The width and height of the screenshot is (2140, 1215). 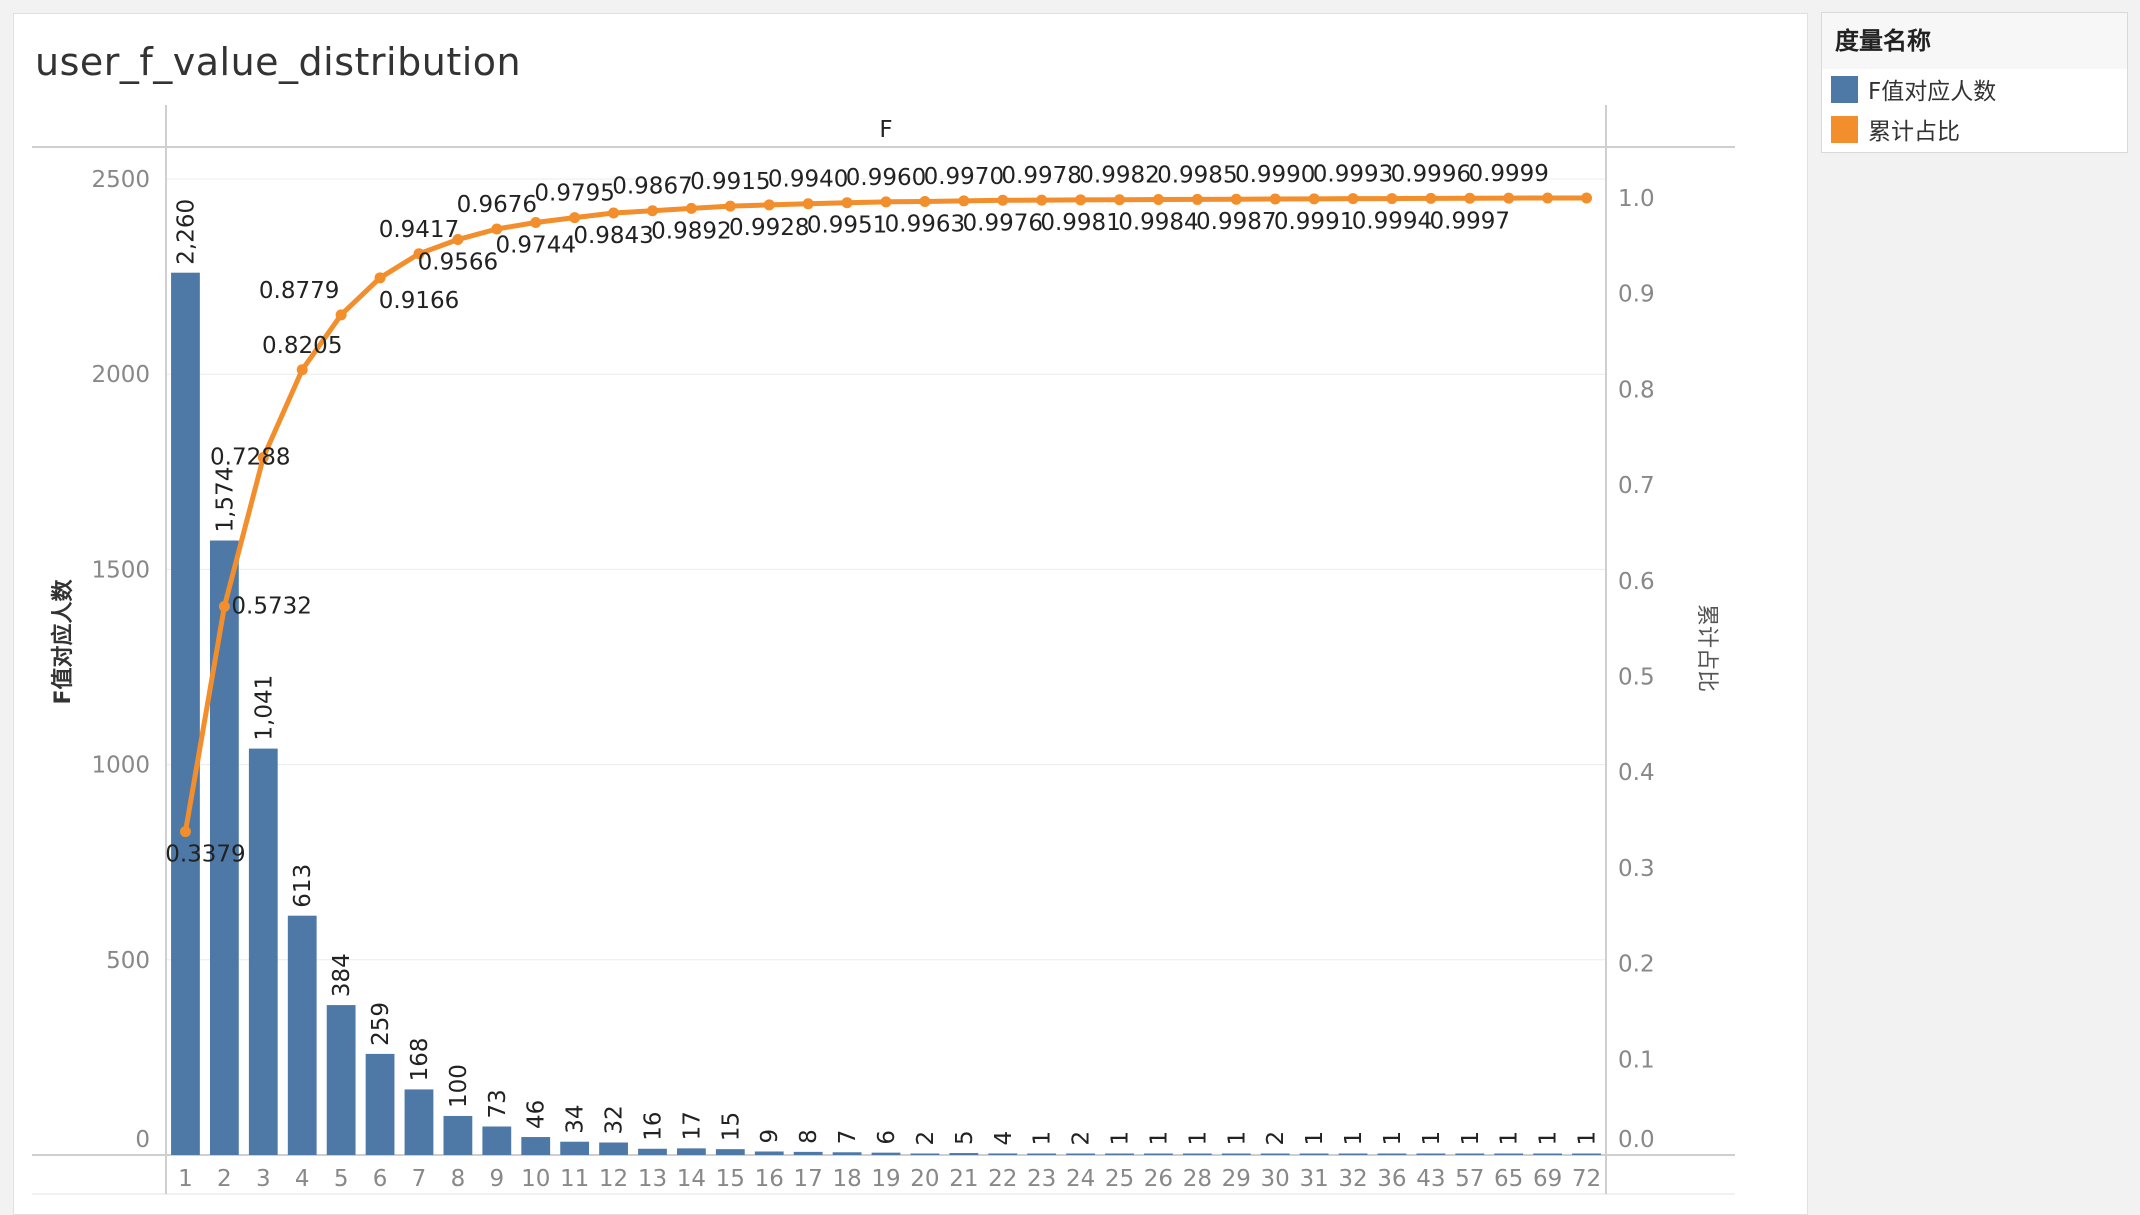 What do you see at coordinates (302, 1179) in the screenshot?
I see `x-tick-label: 4` at bounding box center [302, 1179].